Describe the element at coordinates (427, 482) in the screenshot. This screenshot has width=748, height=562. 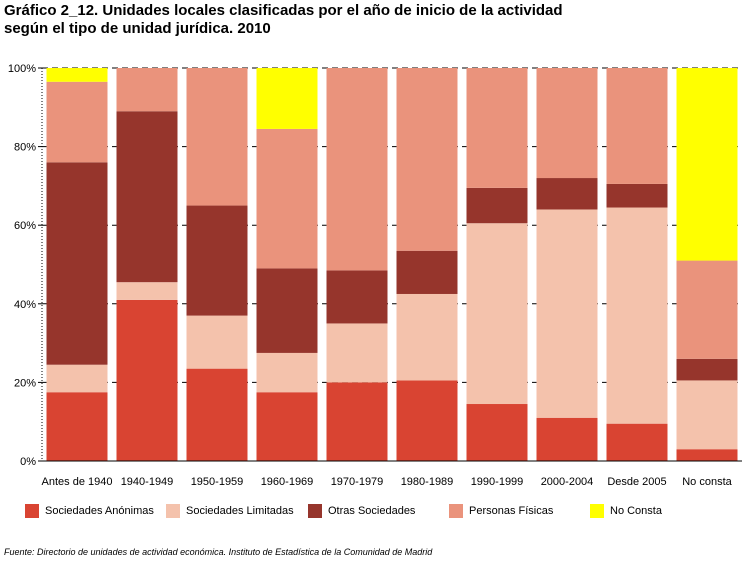
I see `x-tick-label: 1980-1989` at that location.